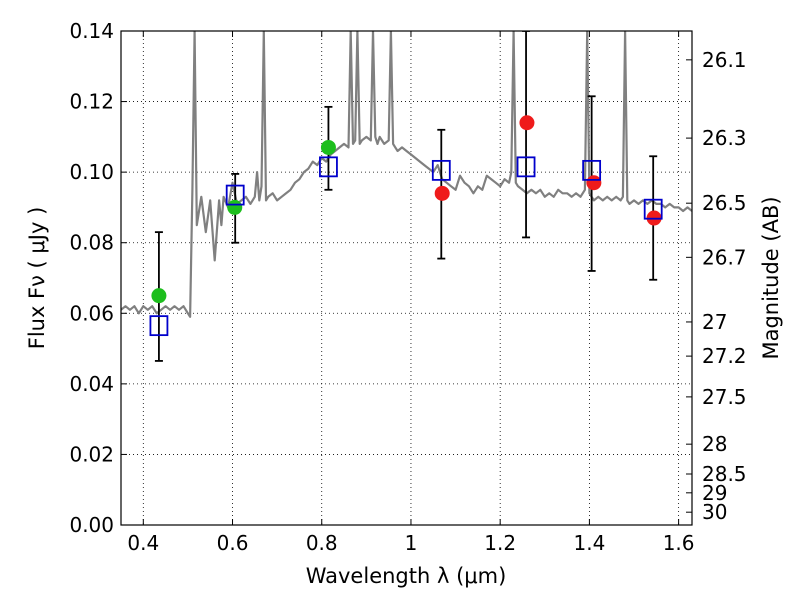  Describe the element at coordinates (411, 543) in the screenshot. I see `x-tick-label: 1` at that location.